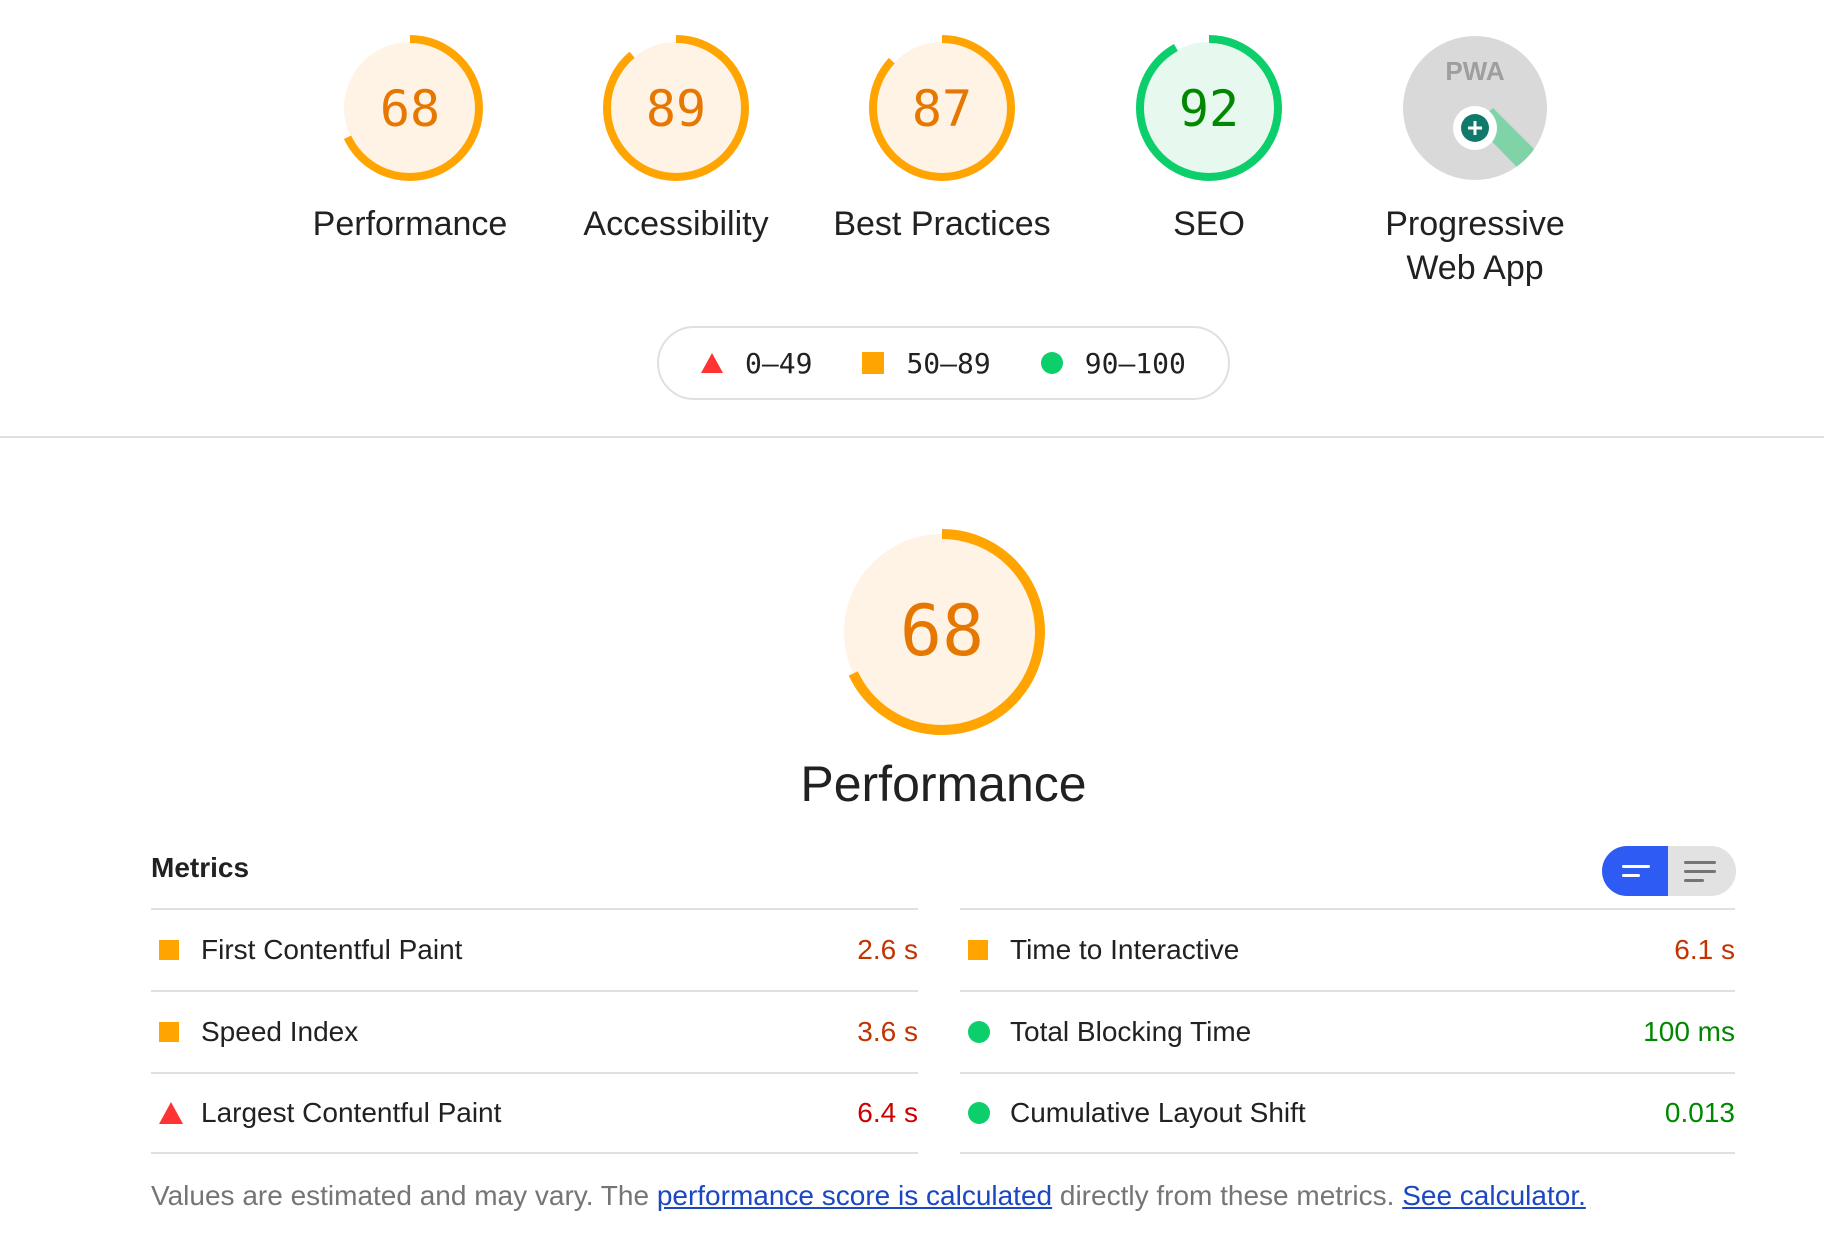 The image size is (1824, 1250). What do you see at coordinates (534, 1113) in the screenshot?
I see `metric-row: Largest Contentful Paint 6.4 s` at bounding box center [534, 1113].